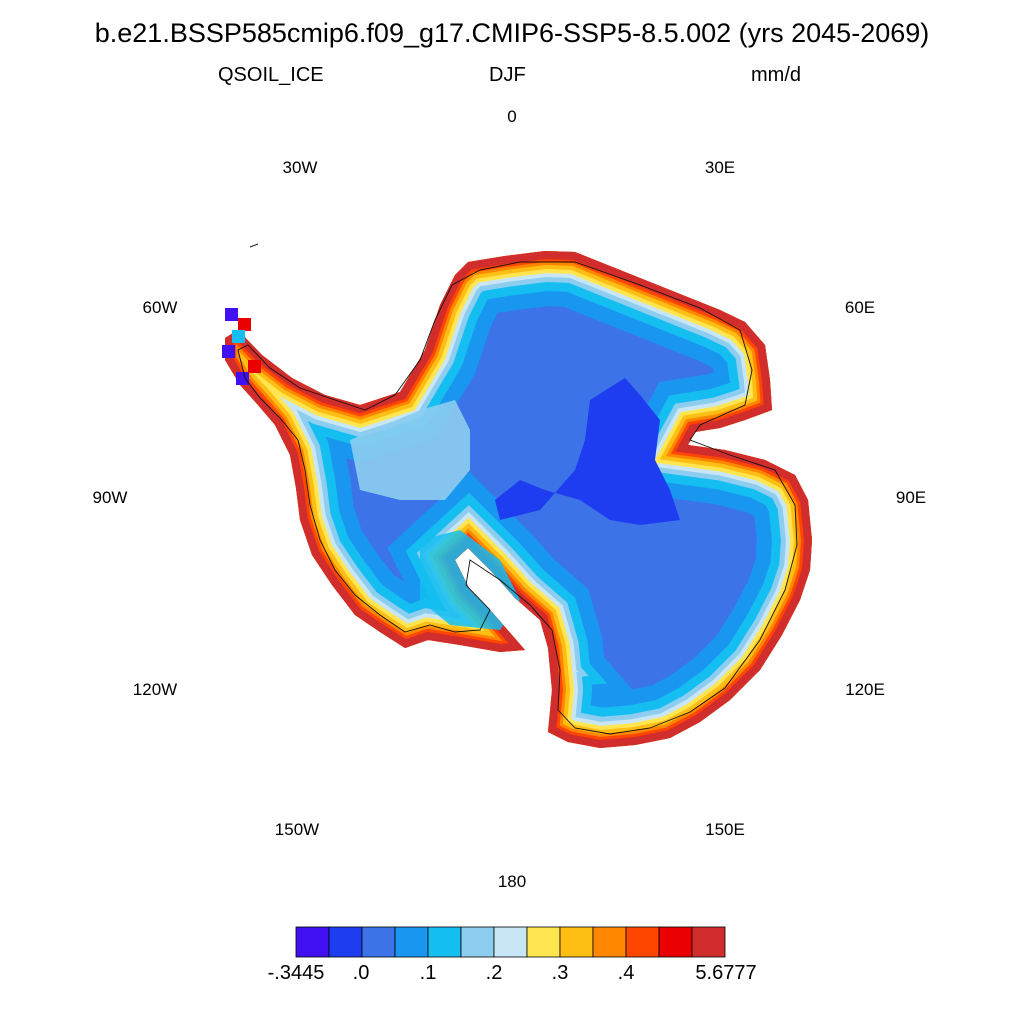 The image size is (1024, 1024). I want to click on lon-label-30e: 30E, so click(720, 167).